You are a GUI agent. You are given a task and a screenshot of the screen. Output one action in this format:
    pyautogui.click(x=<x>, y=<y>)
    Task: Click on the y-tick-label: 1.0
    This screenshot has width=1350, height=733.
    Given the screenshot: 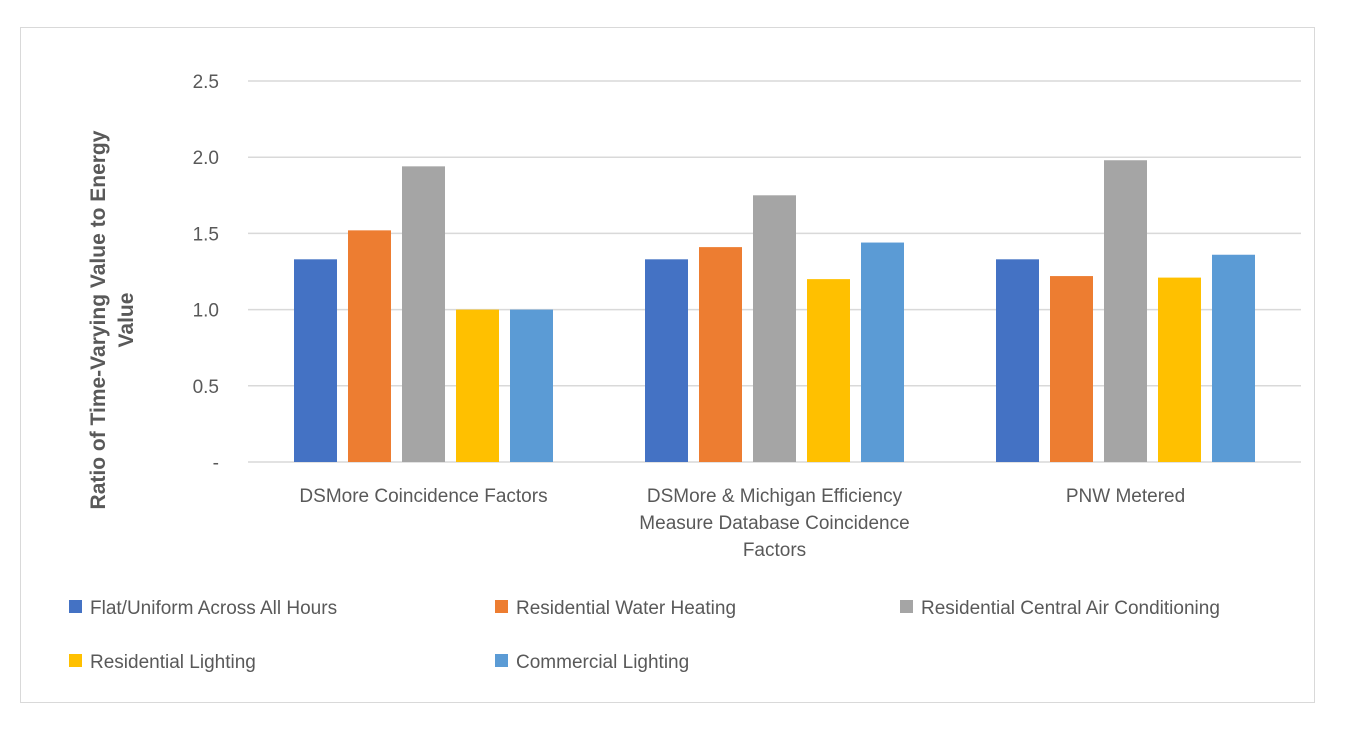 What is the action you would take?
    pyautogui.click(x=206, y=311)
    